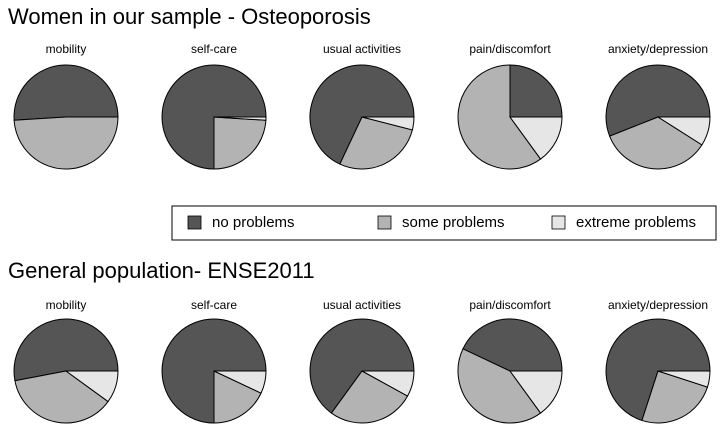 This screenshot has height=431, width=728. Describe the element at coordinates (161, 270) in the screenshot. I see `chart-title: General population- ENSE2011` at that location.